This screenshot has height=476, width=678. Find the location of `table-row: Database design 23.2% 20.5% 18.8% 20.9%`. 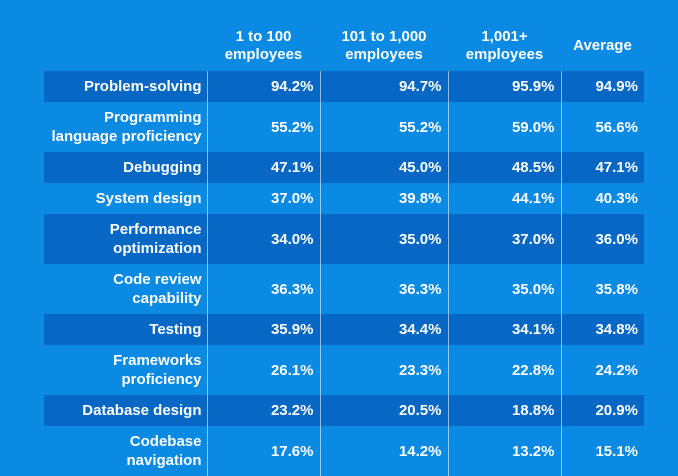

table-row: Database design 23.2% 20.5% 18.8% 20.9% is located at coordinates (344, 410).